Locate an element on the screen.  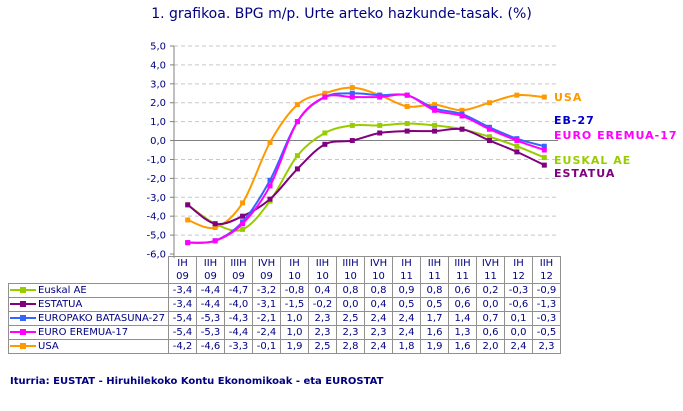
end-label-euro17: EURO EREMUA-17 is located at coordinates (616, 135).